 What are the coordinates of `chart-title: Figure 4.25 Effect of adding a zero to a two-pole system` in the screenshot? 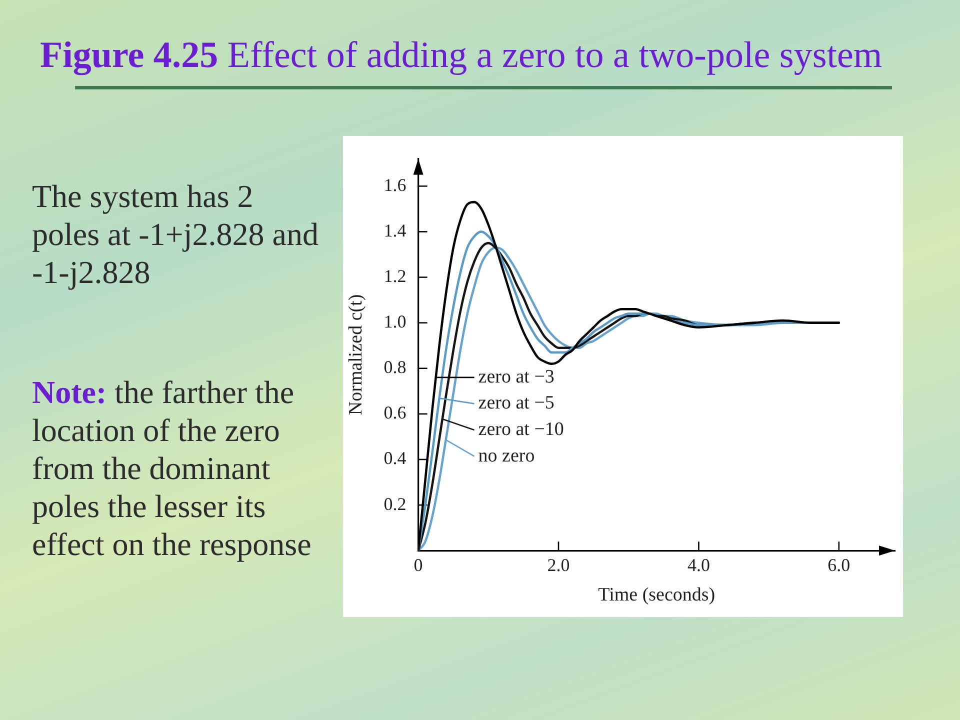 It's located at (461, 55).